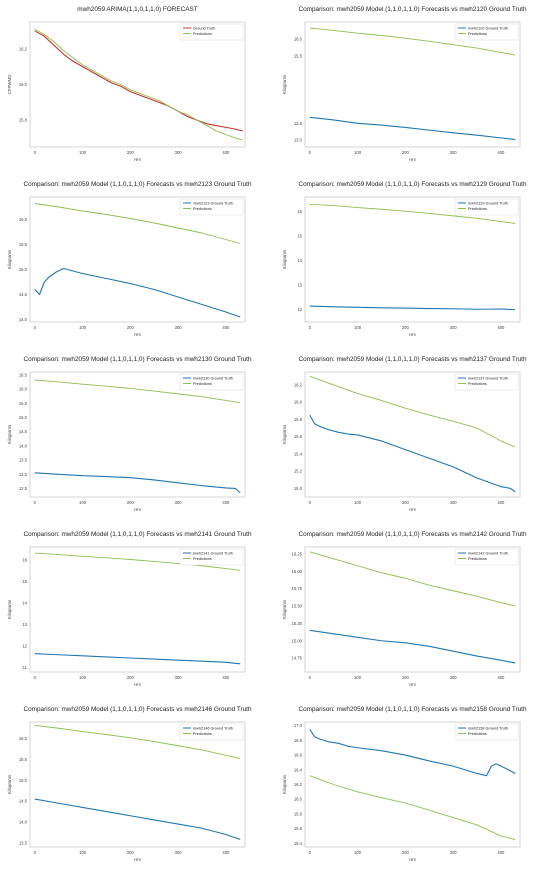 This screenshot has width=550, height=877. What do you see at coordinates (23, 48) in the screenshot?
I see `y-tick-label: 16.2` at bounding box center [23, 48].